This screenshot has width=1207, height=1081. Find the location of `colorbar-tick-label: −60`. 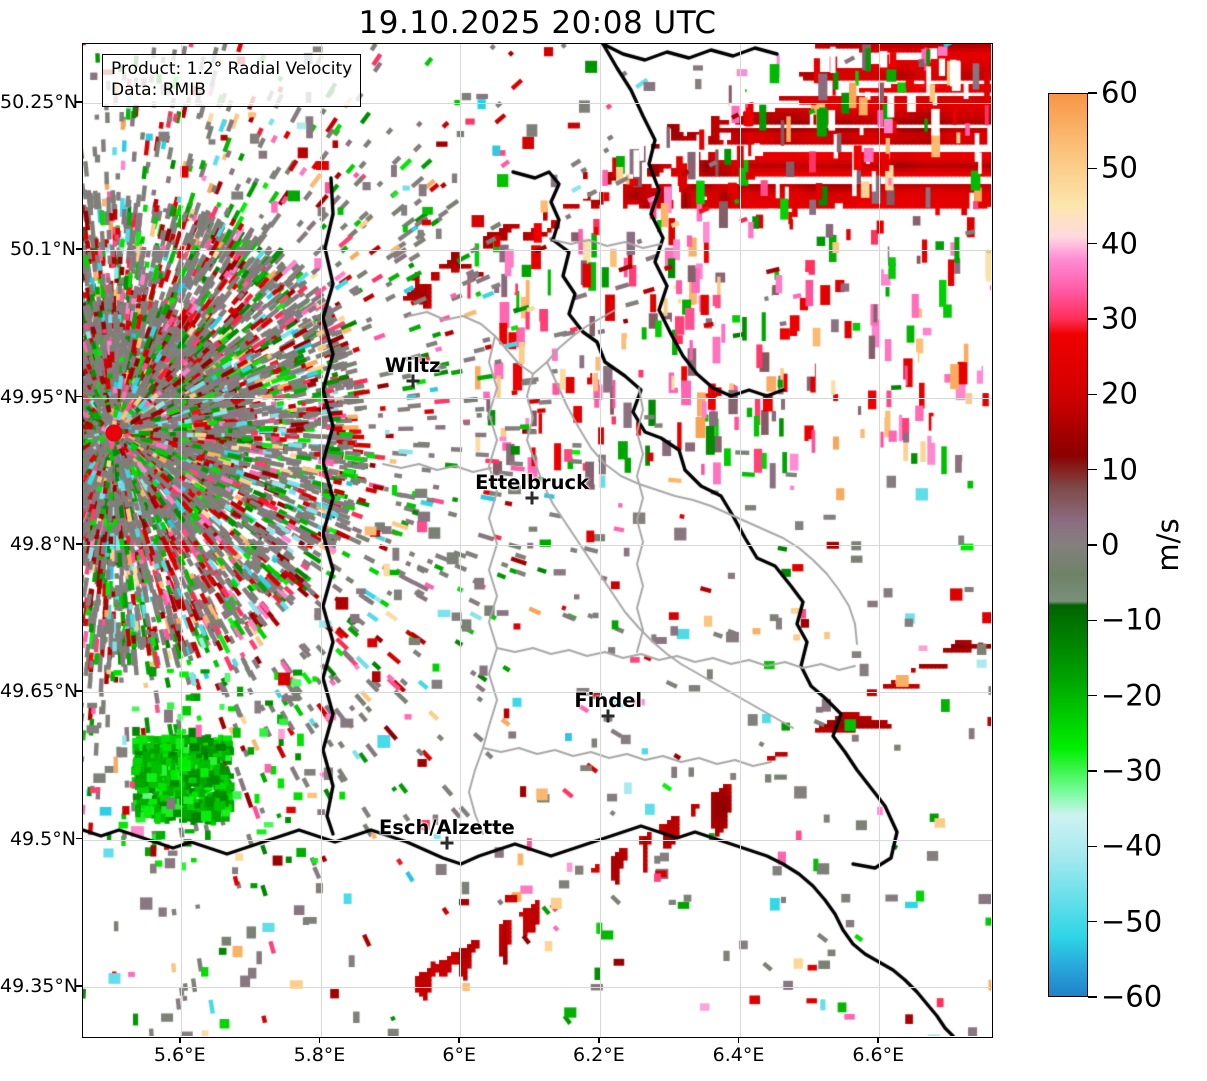

colorbar-tick-label: −60 is located at coordinates (1132, 996).